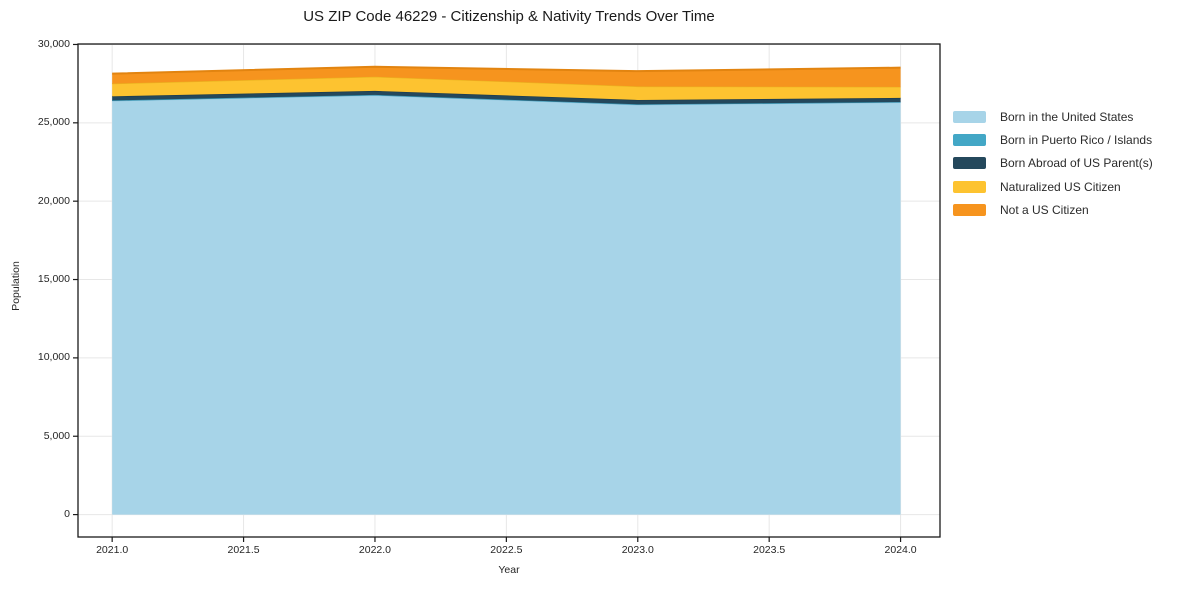 The image size is (1189, 590). What do you see at coordinates (53, 200) in the screenshot?
I see `y-tick-label: 20,000` at bounding box center [53, 200].